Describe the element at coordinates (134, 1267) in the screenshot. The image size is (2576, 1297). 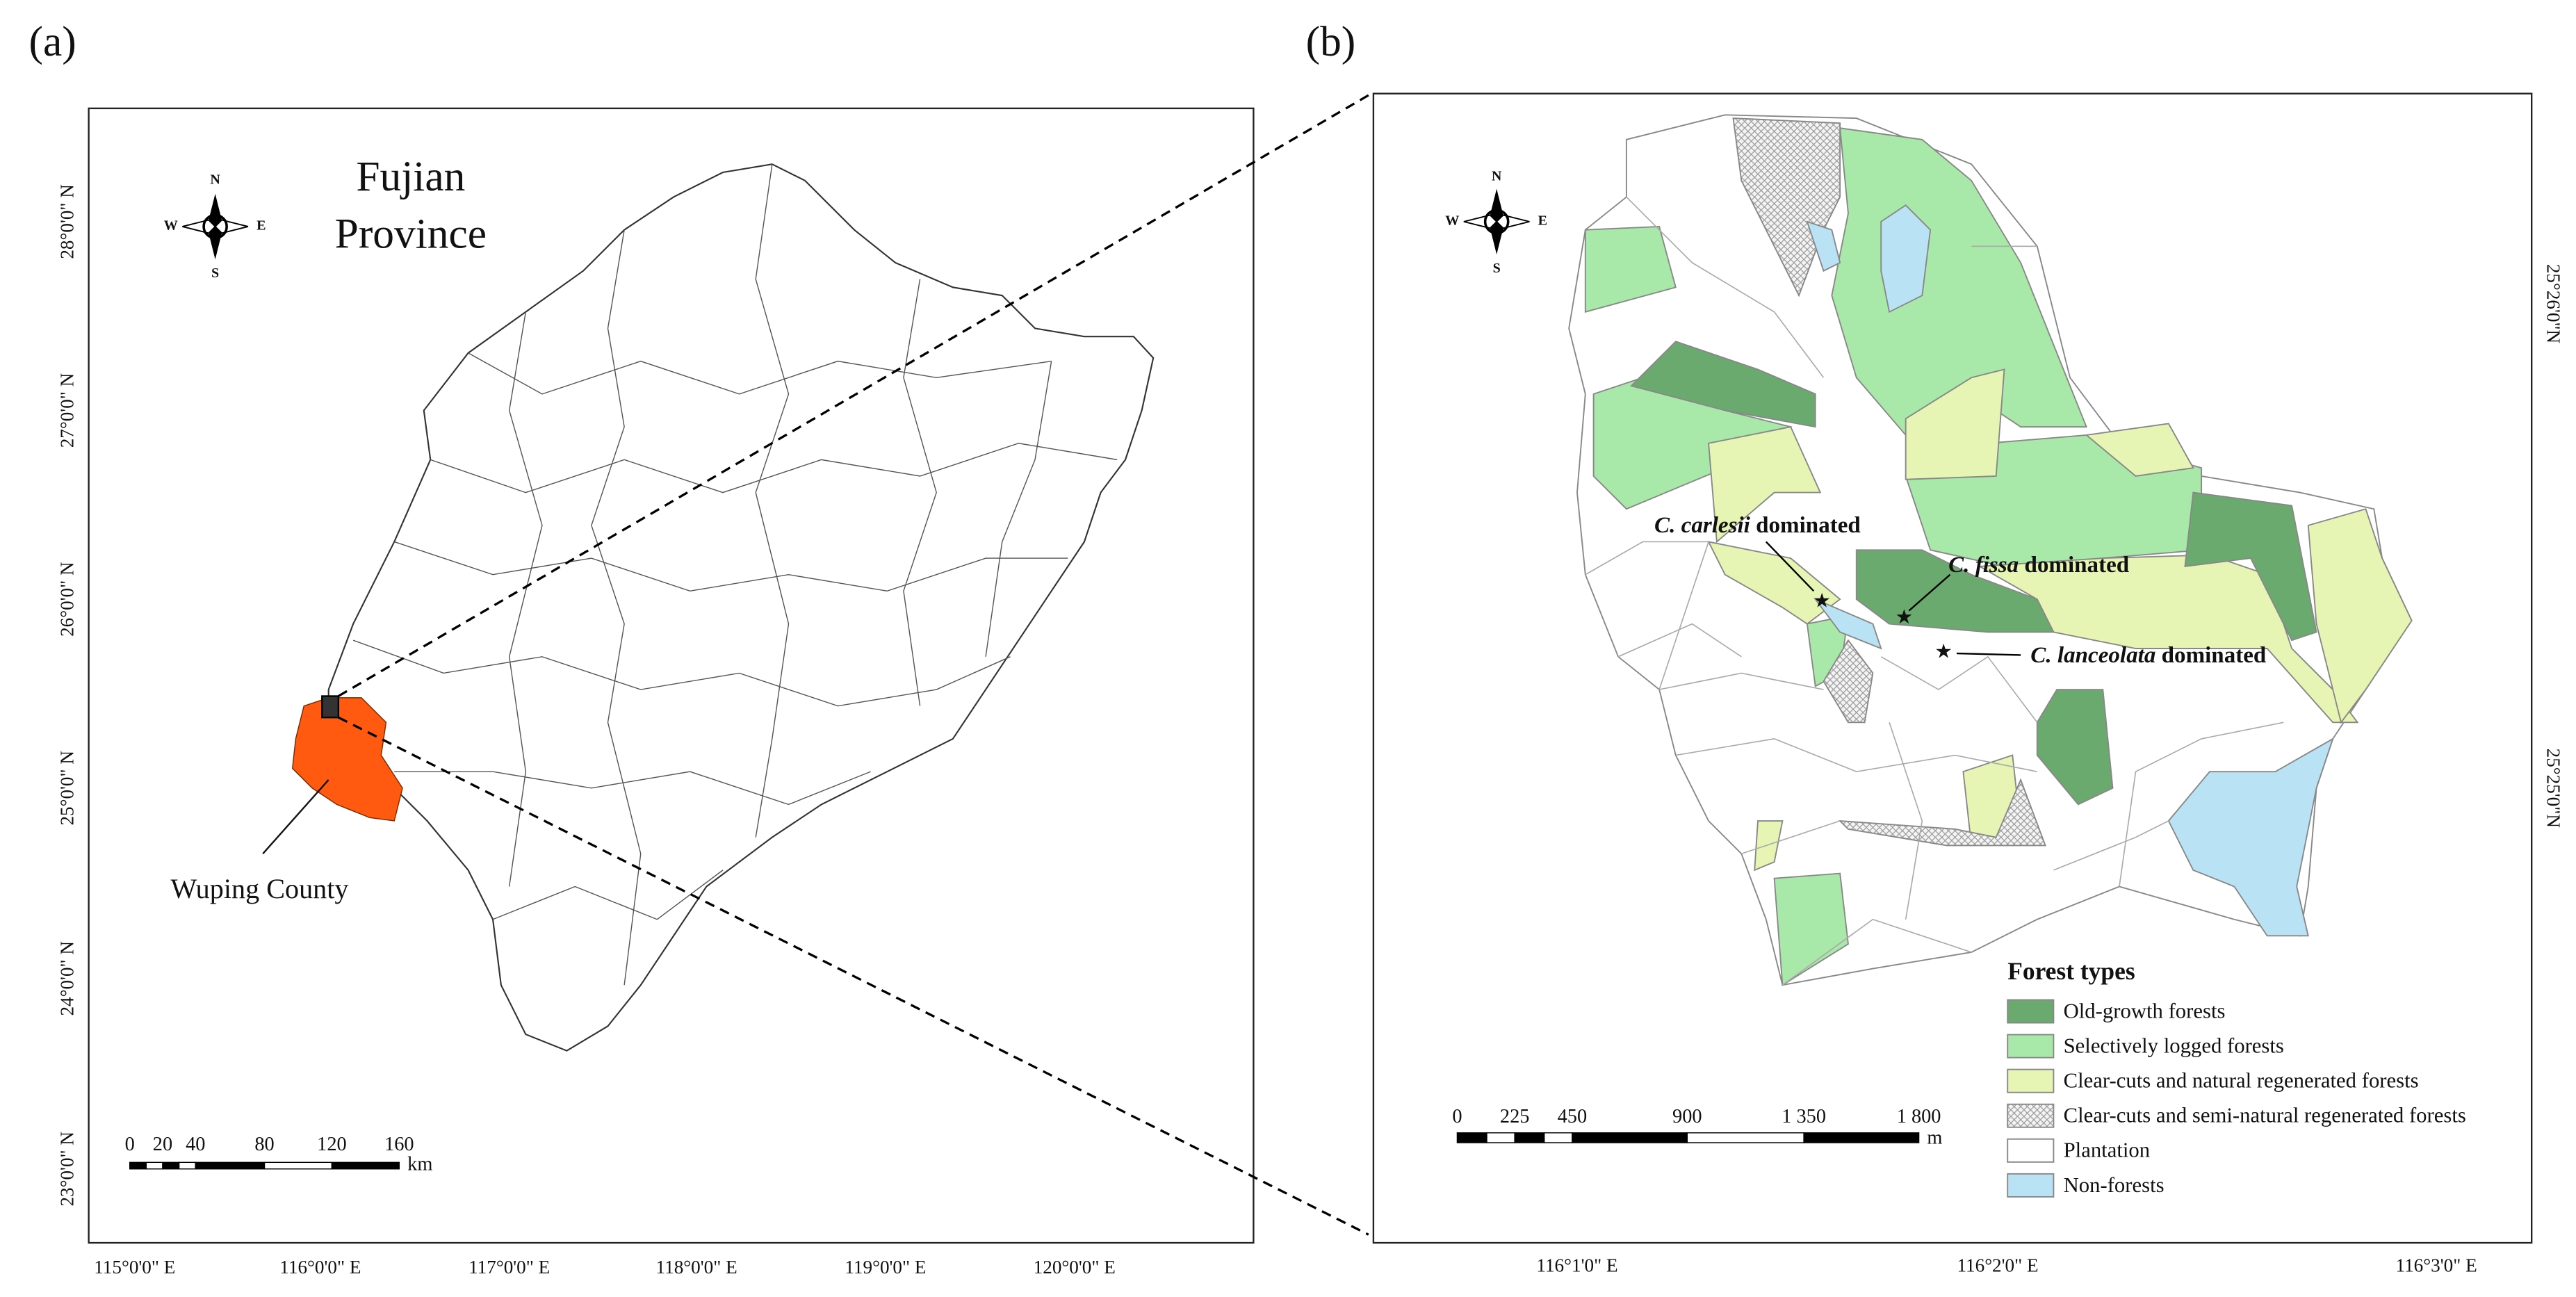
I see `x-coord-label: 115°0'0" E` at that location.